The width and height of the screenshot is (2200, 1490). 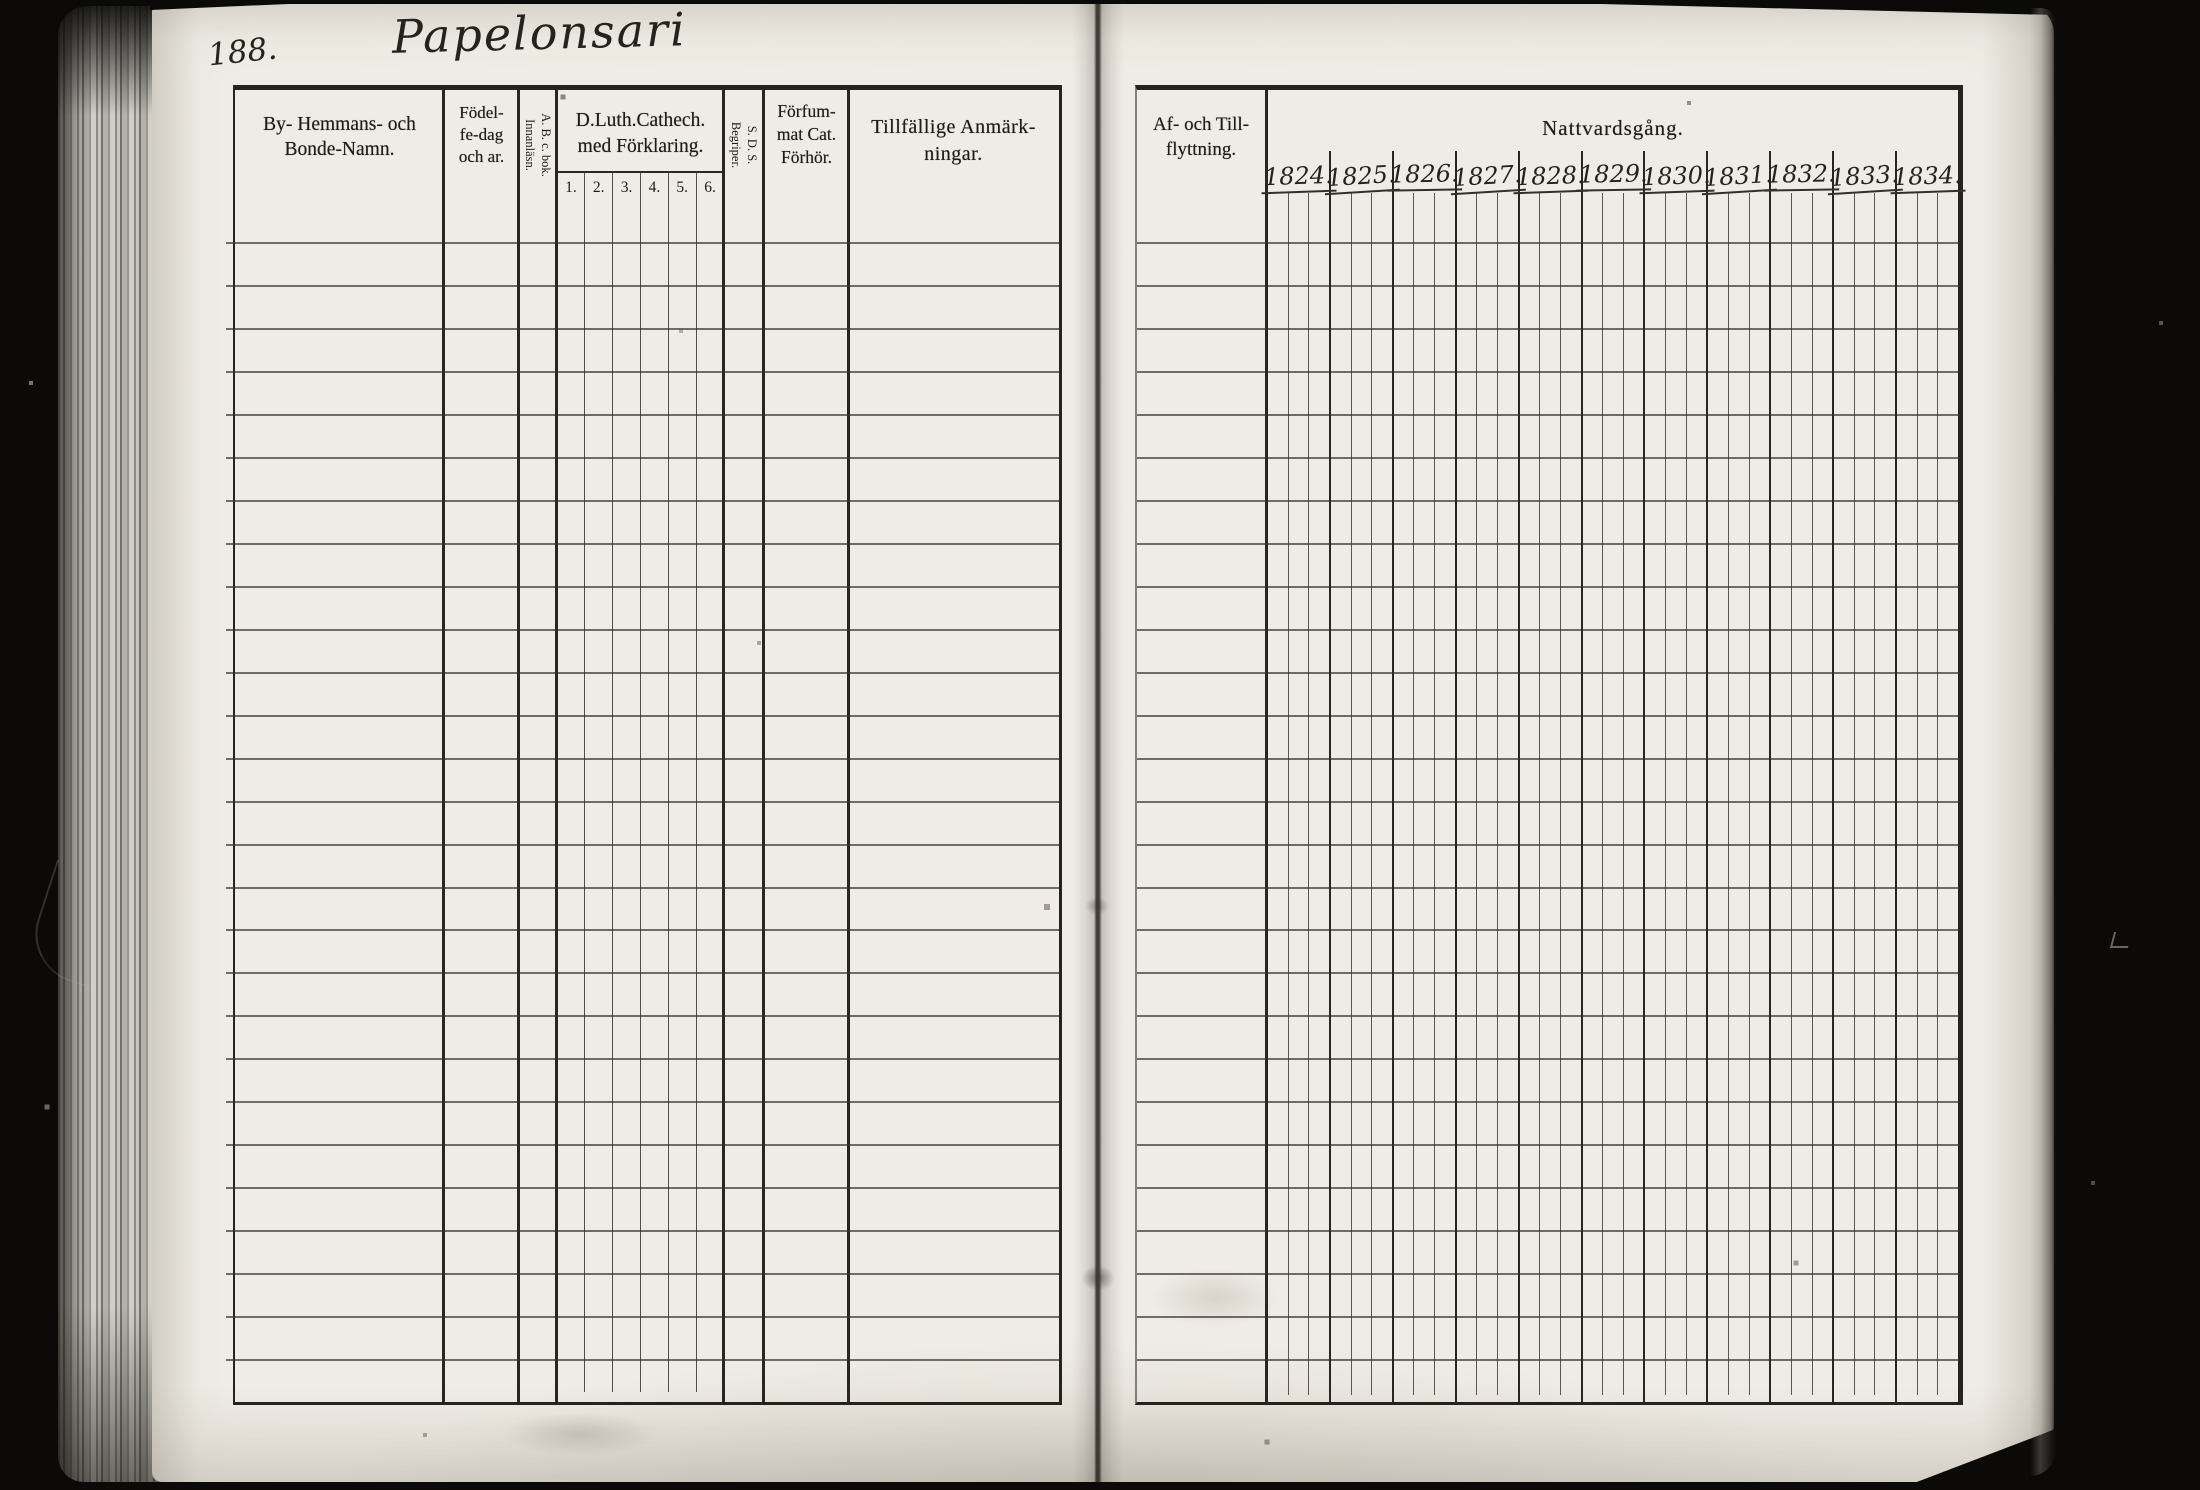 What do you see at coordinates (571, 187) in the screenshot?
I see `subcolumn-number: 1.` at bounding box center [571, 187].